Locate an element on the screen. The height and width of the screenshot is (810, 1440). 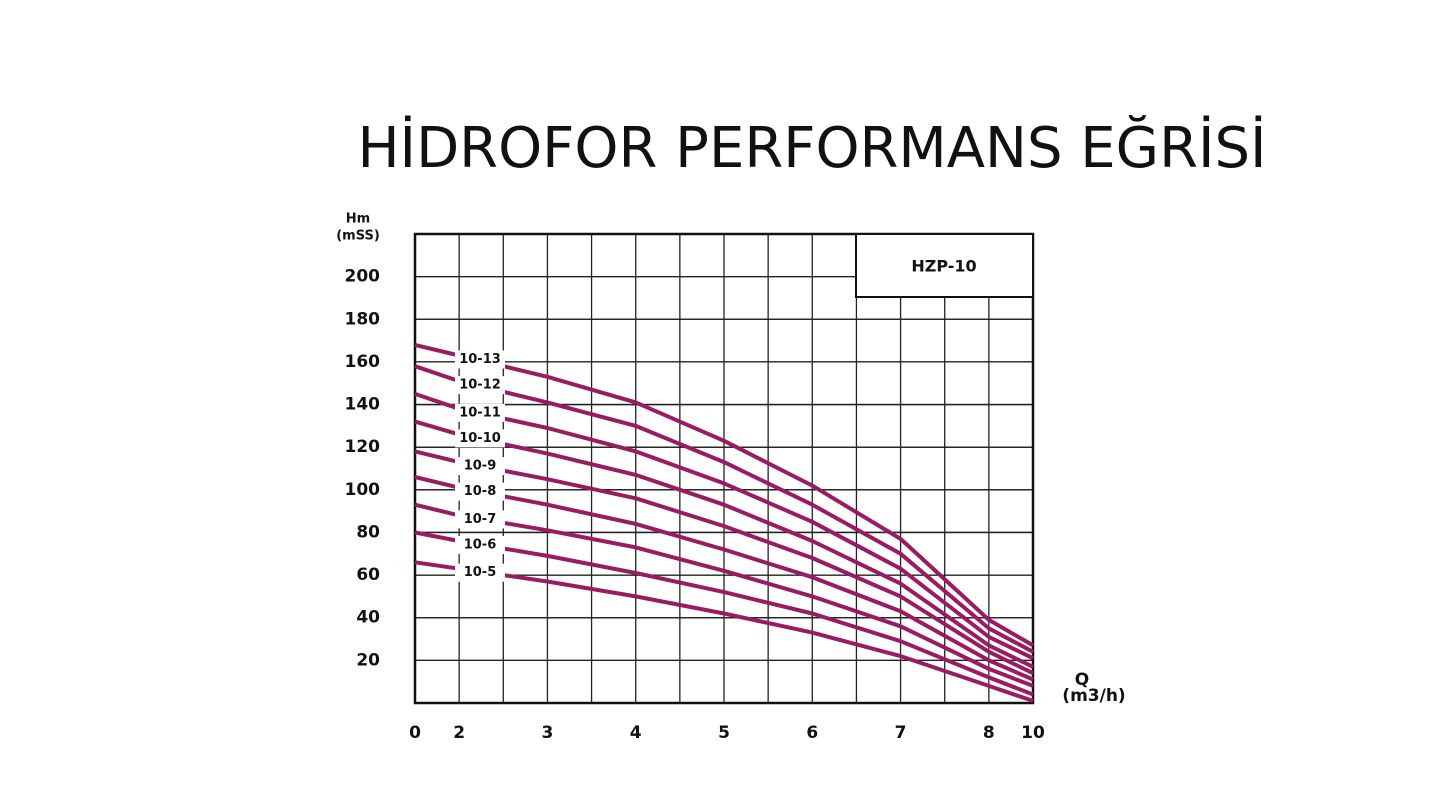
y-tick-label: 80 is located at coordinates (368, 532).